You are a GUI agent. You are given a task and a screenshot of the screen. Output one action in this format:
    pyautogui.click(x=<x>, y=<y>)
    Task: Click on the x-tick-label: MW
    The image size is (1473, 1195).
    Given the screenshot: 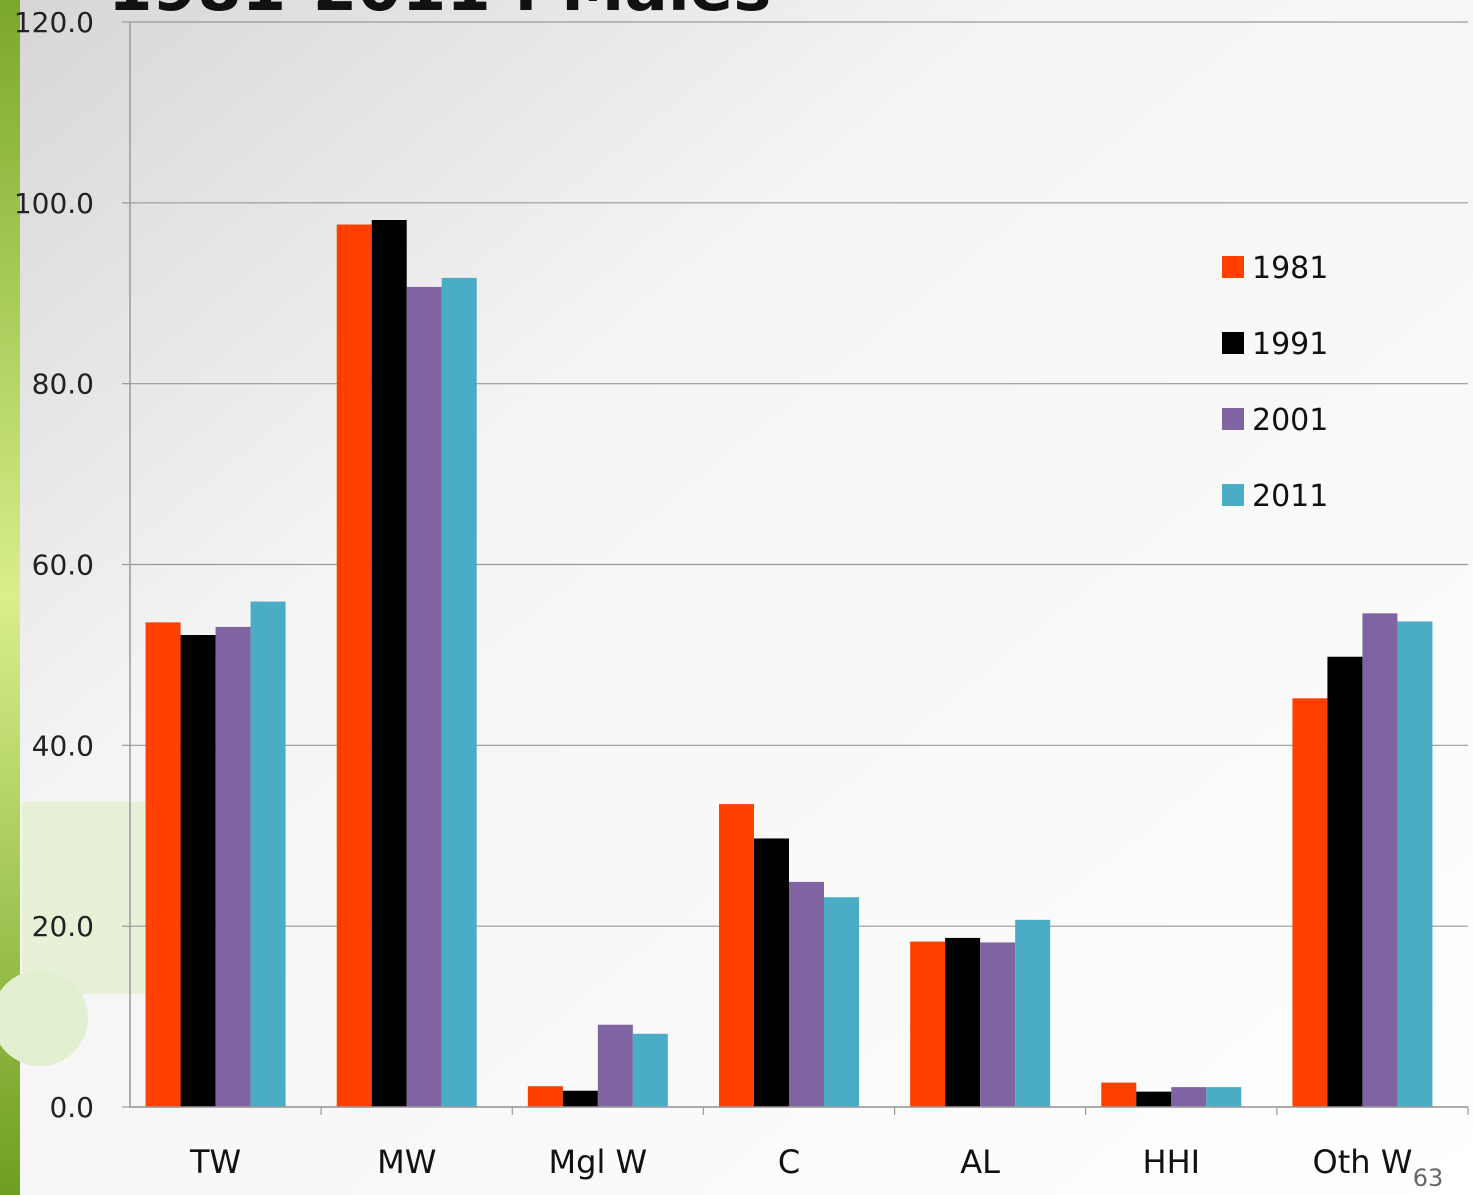 What is the action you would take?
    pyautogui.click(x=406, y=1162)
    